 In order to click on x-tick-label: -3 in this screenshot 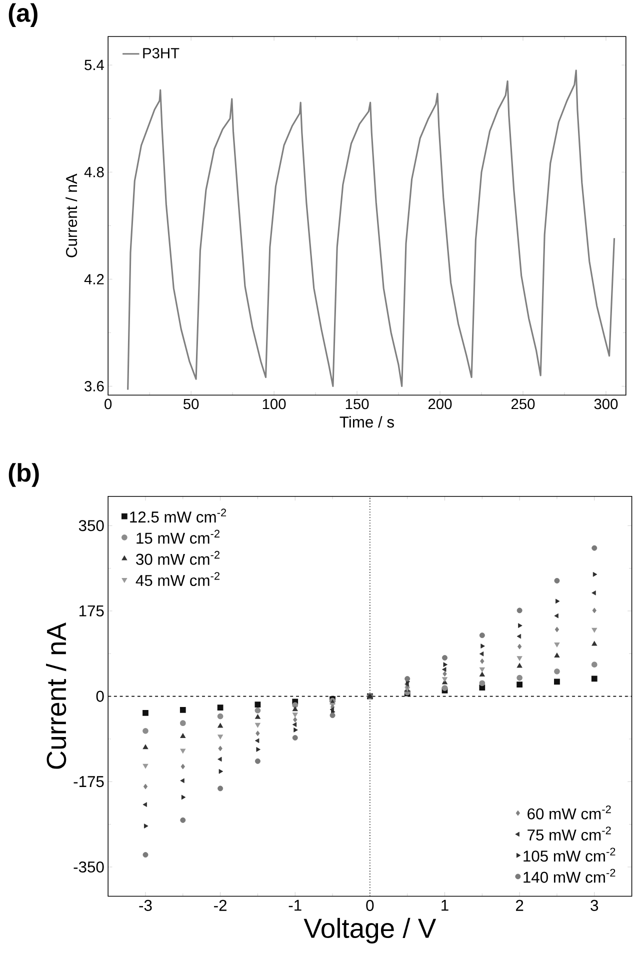, I will do `click(145, 905)`.